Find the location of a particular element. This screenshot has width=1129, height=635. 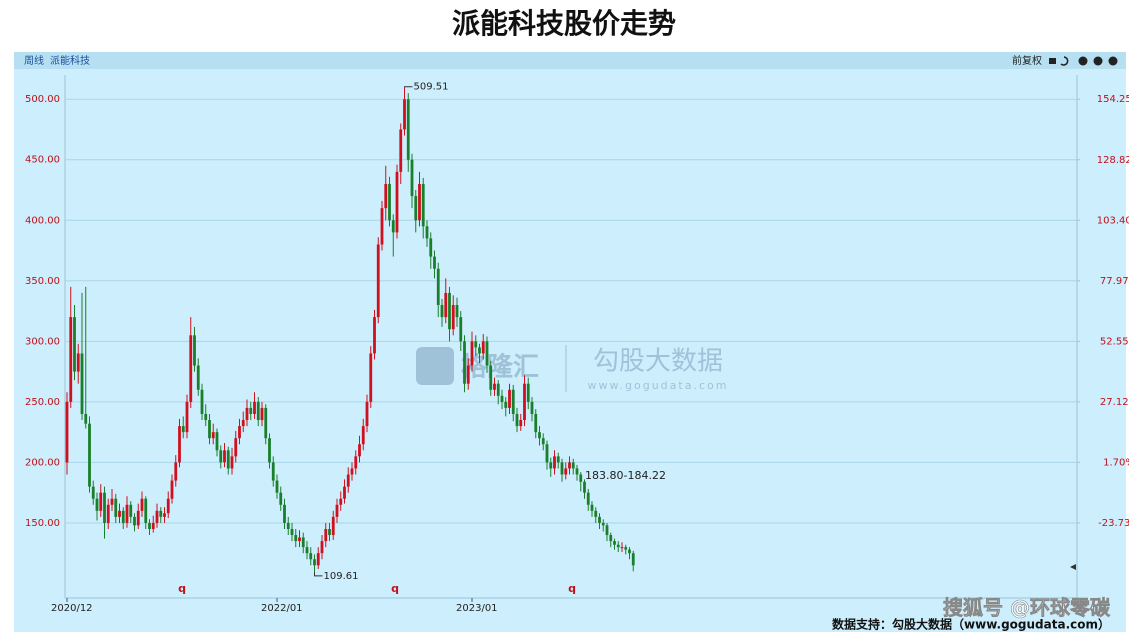

y2-tick-label: 27.12% is located at coordinates (1114, 402).